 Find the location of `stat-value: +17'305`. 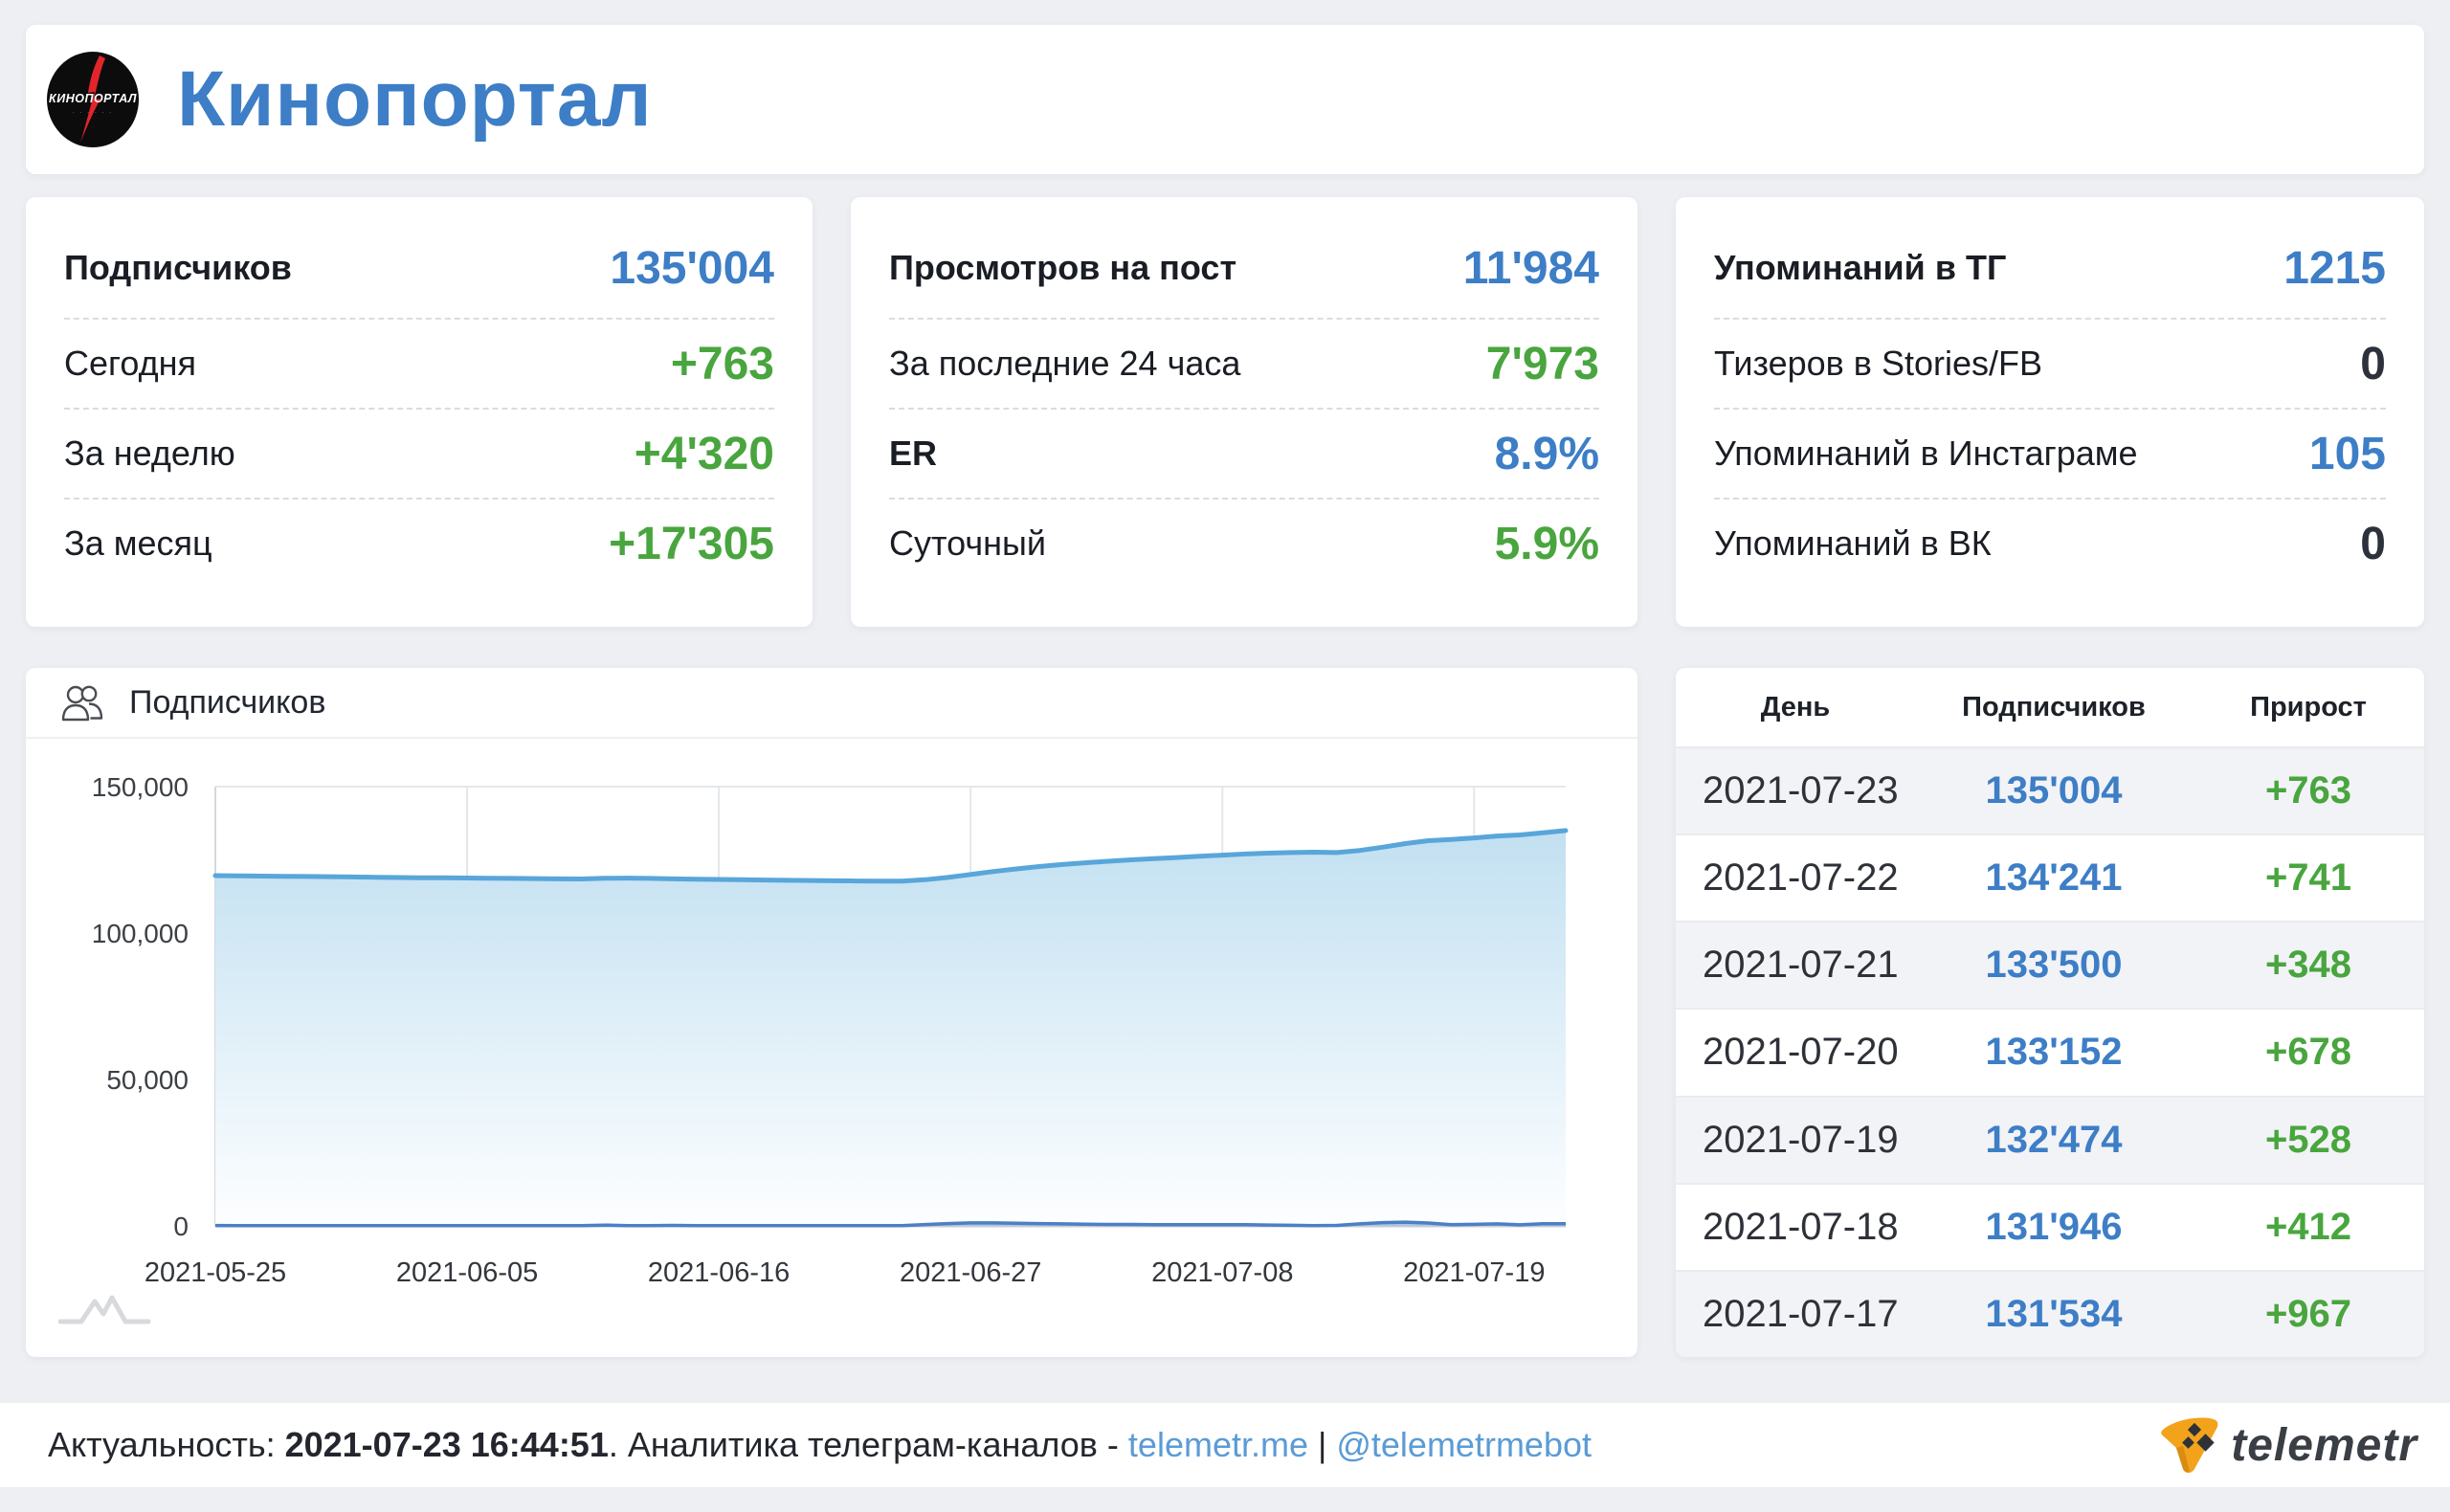

stat-value: +17'305 is located at coordinates (692, 543).